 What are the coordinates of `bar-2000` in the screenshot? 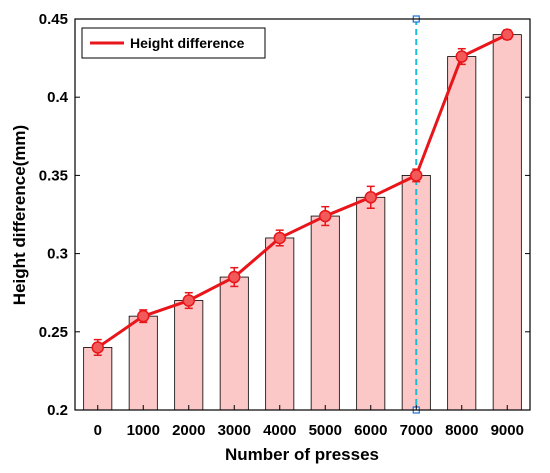 It's located at (189, 355).